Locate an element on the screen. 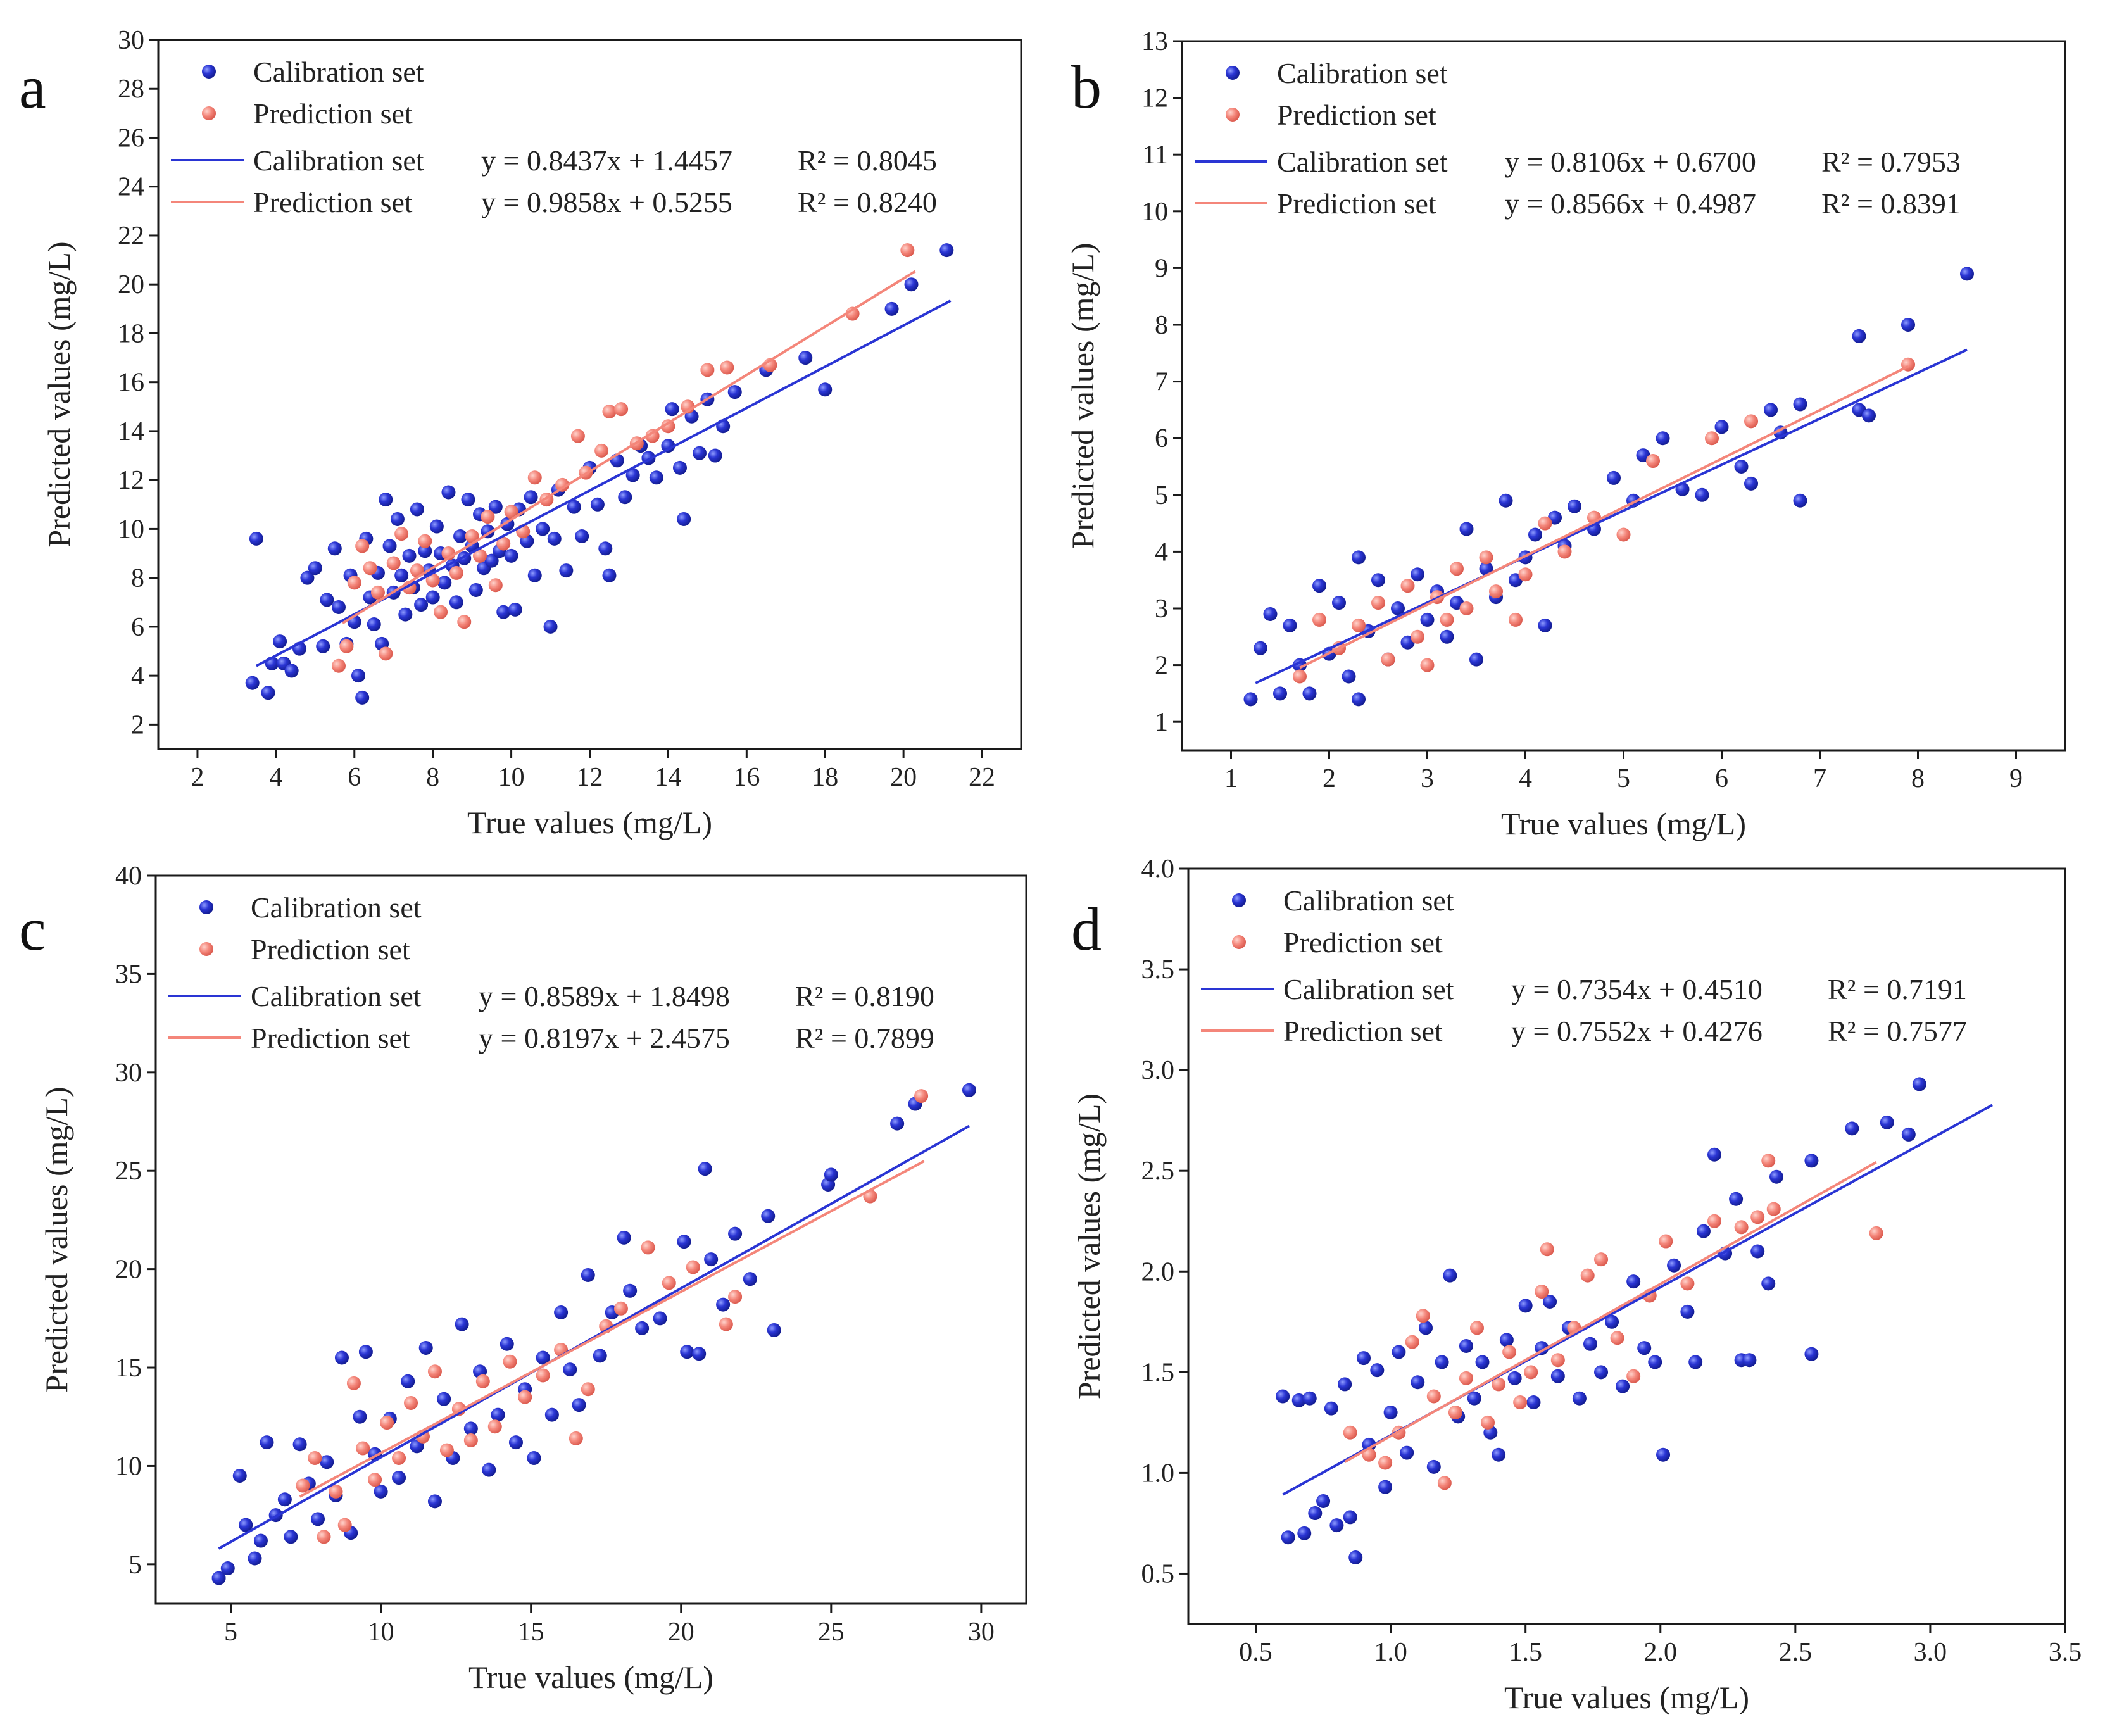 This screenshot has width=2105, height=1736. x-tick-label: 4 is located at coordinates (1525, 778).